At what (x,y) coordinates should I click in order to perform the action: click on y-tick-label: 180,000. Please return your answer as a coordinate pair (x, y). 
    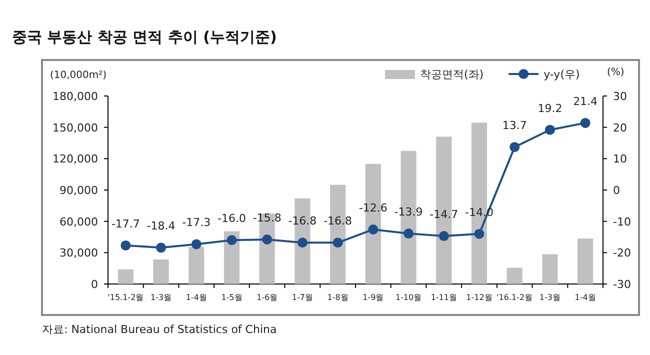
    Looking at the image, I should click on (75, 96).